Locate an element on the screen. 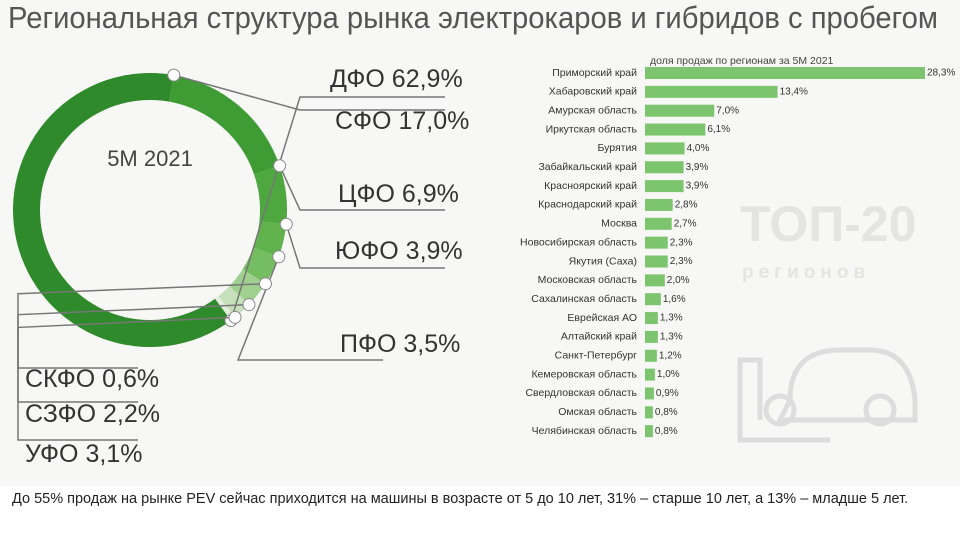 The width and height of the screenshot is (960, 540). segment-name: УФО is located at coordinates (52, 454).